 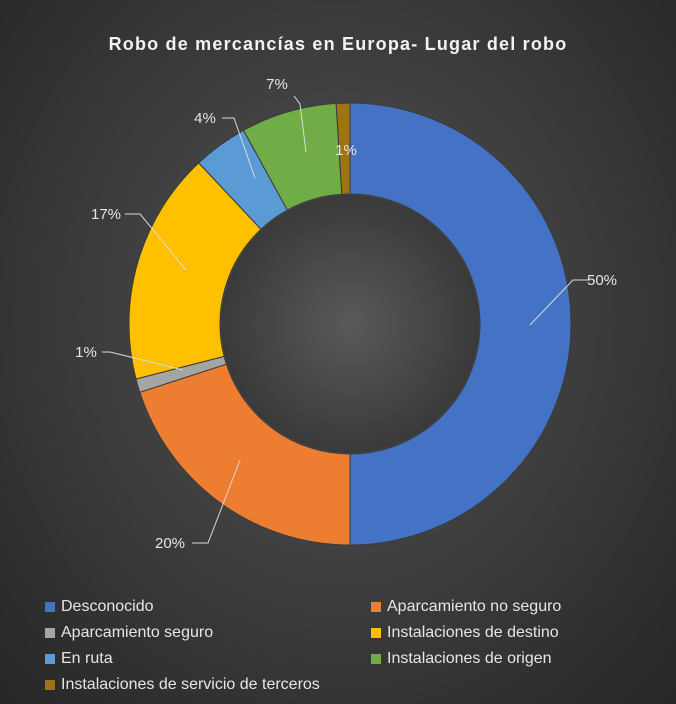 I want to click on legend-item: Aparcamiento no seguro, so click(x=508, y=606).